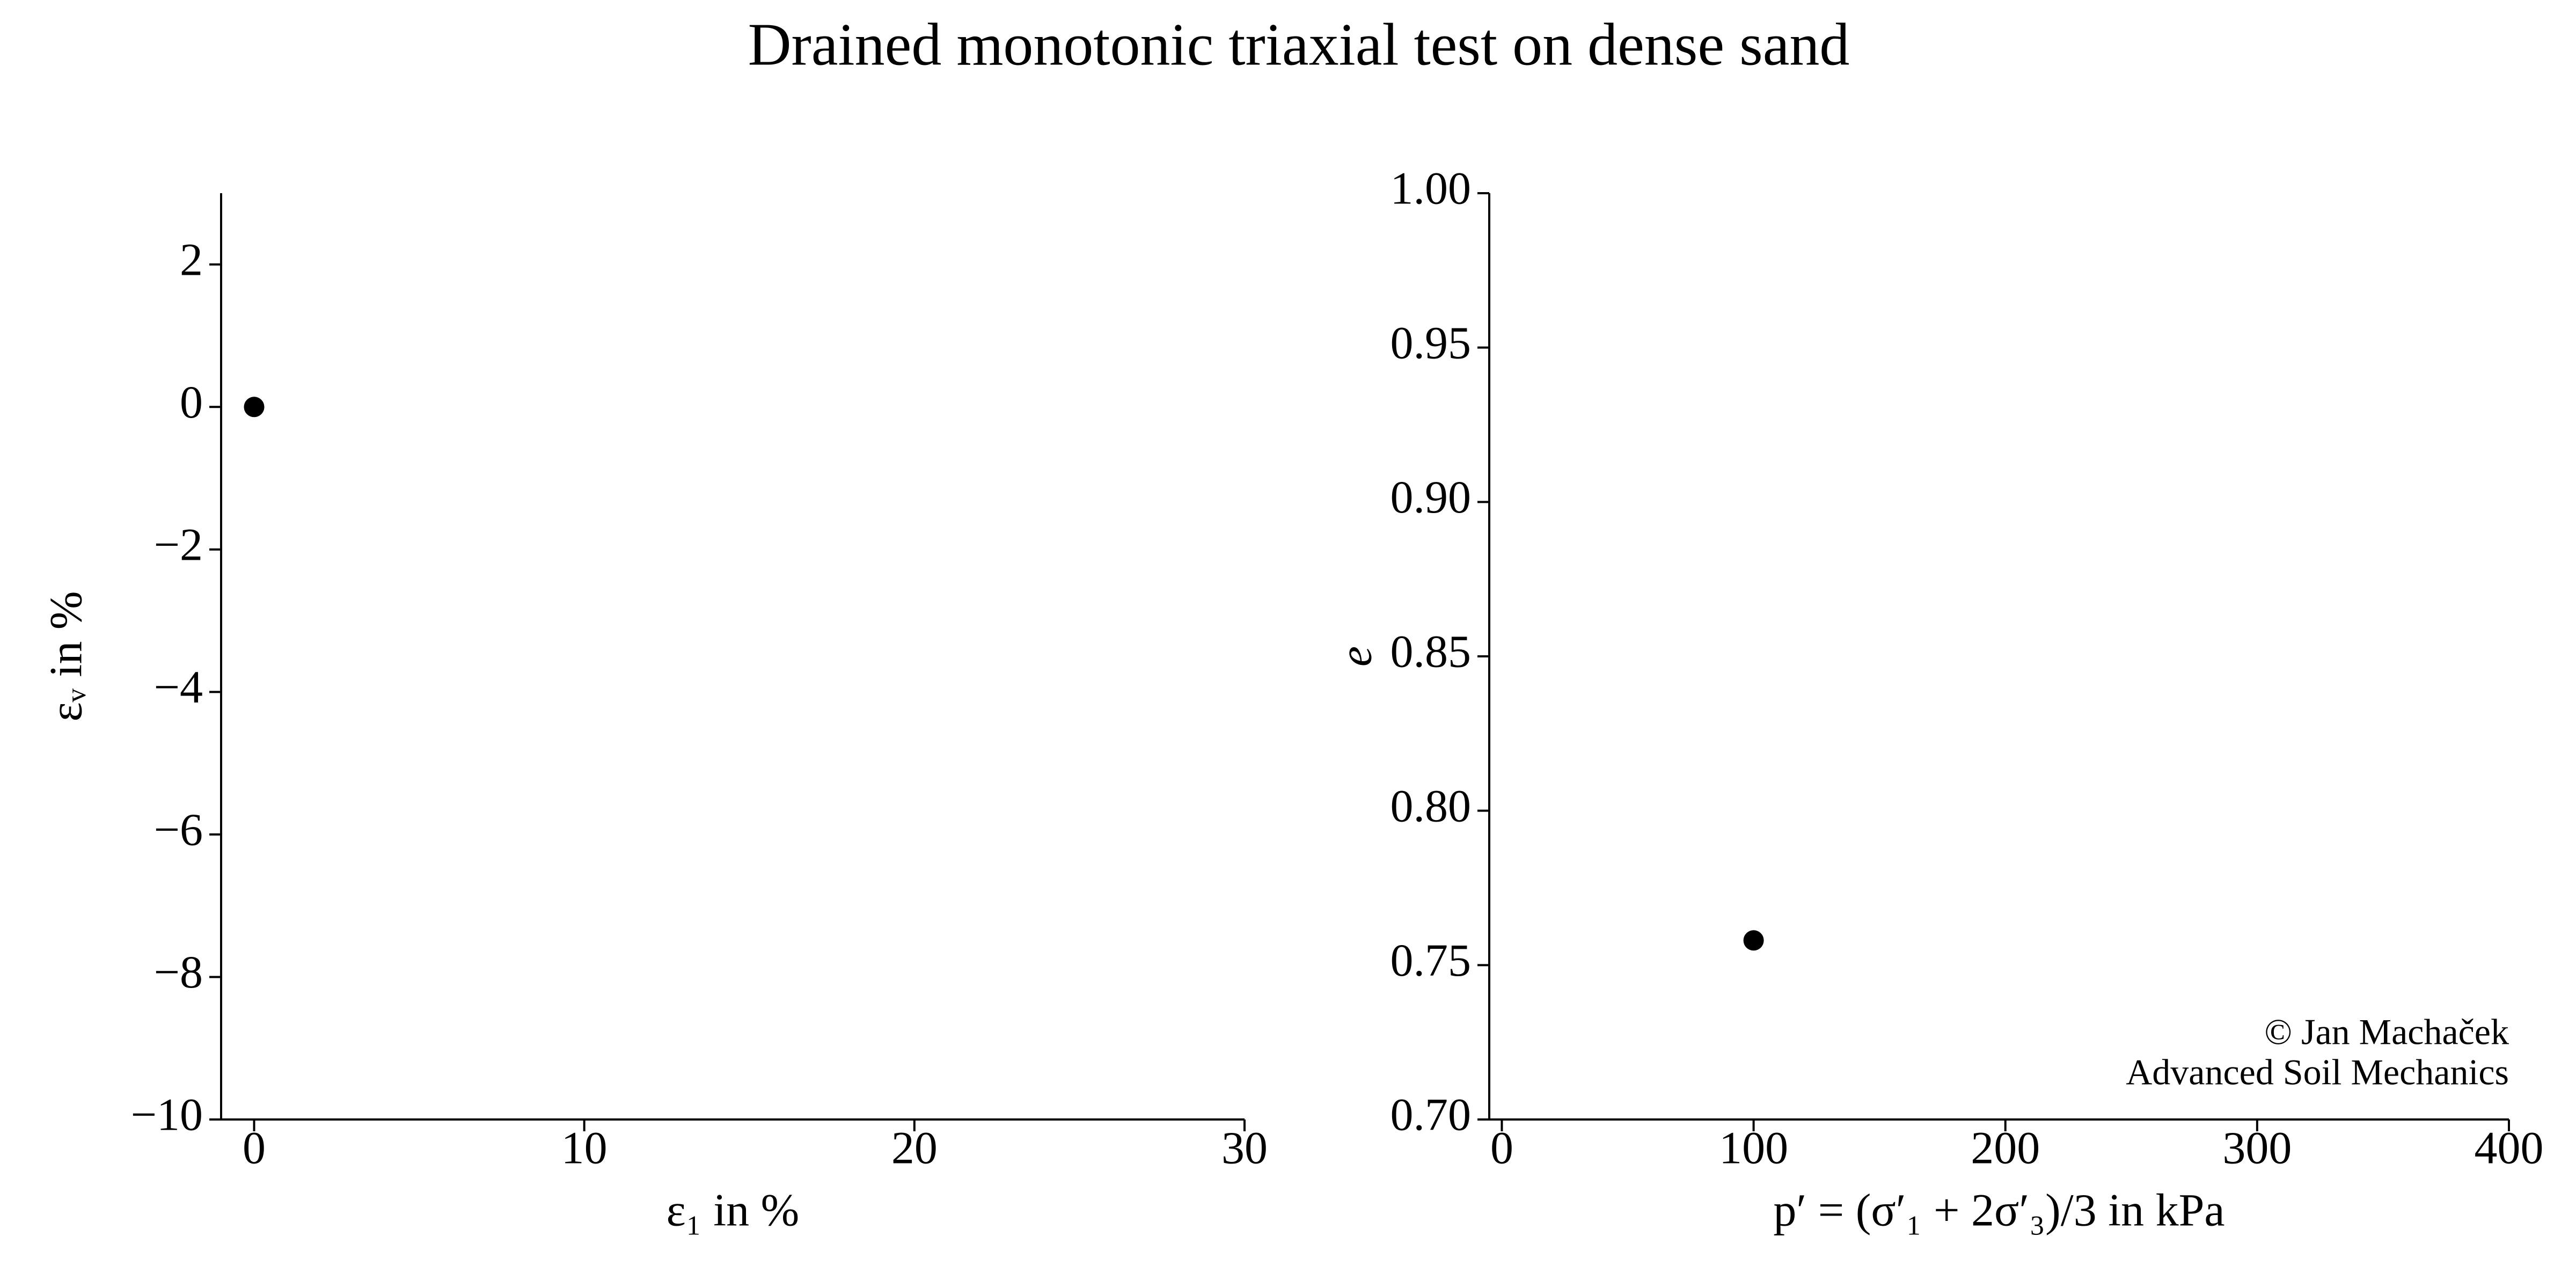 The height and width of the screenshot is (1288, 2576). What do you see at coordinates (178, 829) in the screenshot?
I see `y-tick-label: −6` at bounding box center [178, 829].